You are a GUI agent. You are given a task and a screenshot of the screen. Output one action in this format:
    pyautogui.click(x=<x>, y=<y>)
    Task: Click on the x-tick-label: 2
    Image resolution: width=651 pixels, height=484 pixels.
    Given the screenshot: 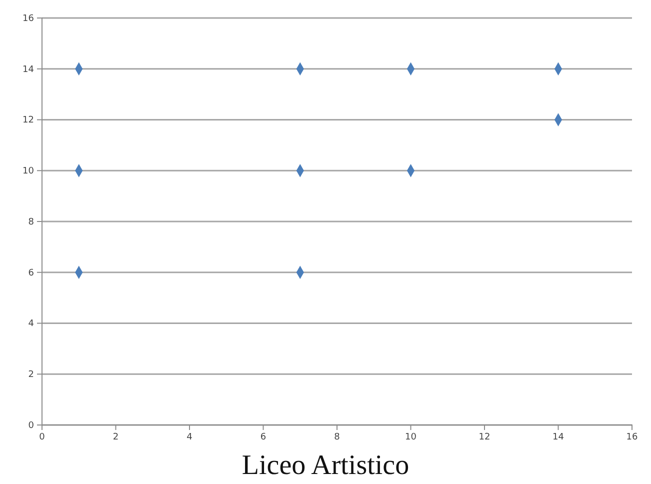 What is the action you would take?
    pyautogui.click(x=115, y=437)
    